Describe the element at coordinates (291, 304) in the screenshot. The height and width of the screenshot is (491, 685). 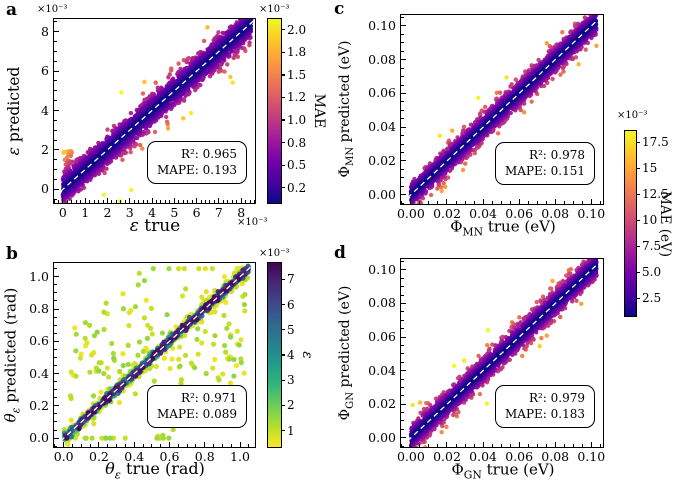
I see `colorbar-tick-label: 6` at that location.